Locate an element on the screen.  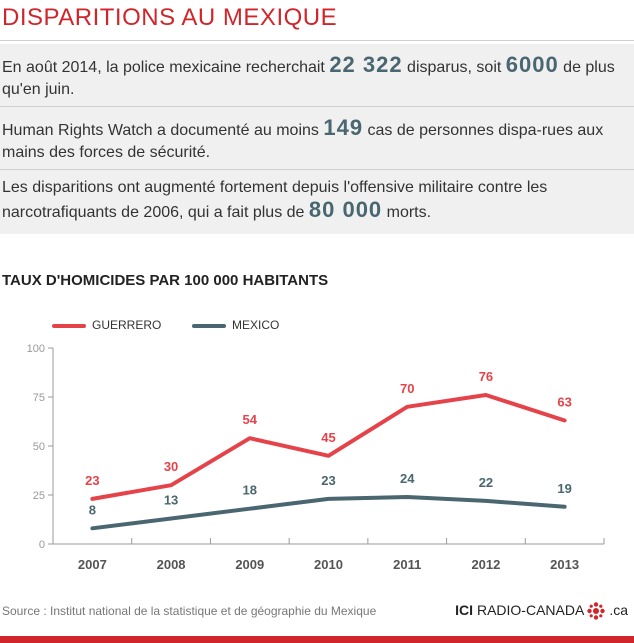
data-label-mexico-2007: 8 is located at coordinates (92, 509).